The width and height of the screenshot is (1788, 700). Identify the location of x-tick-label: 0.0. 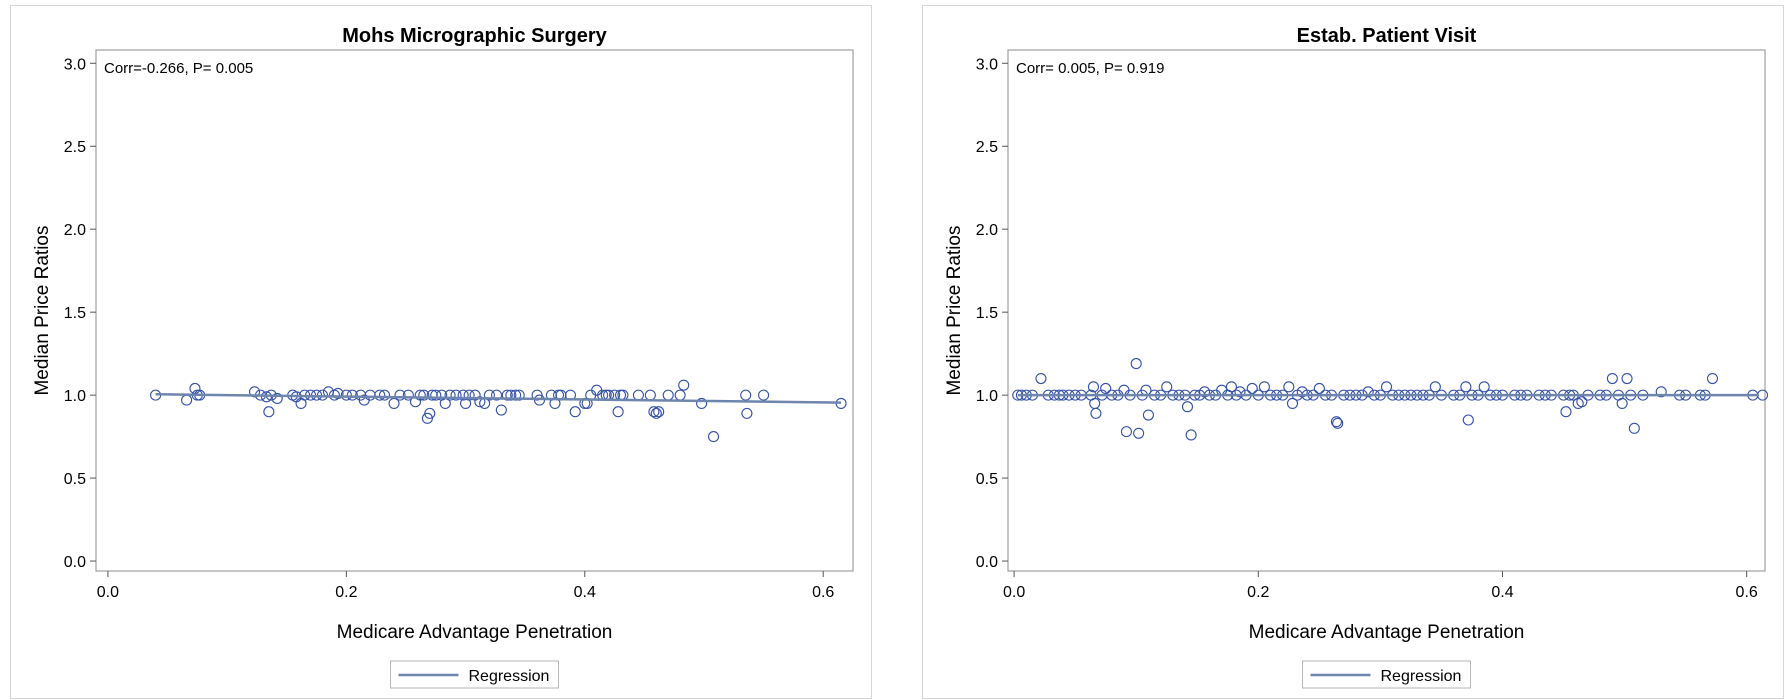
(1014, 592).